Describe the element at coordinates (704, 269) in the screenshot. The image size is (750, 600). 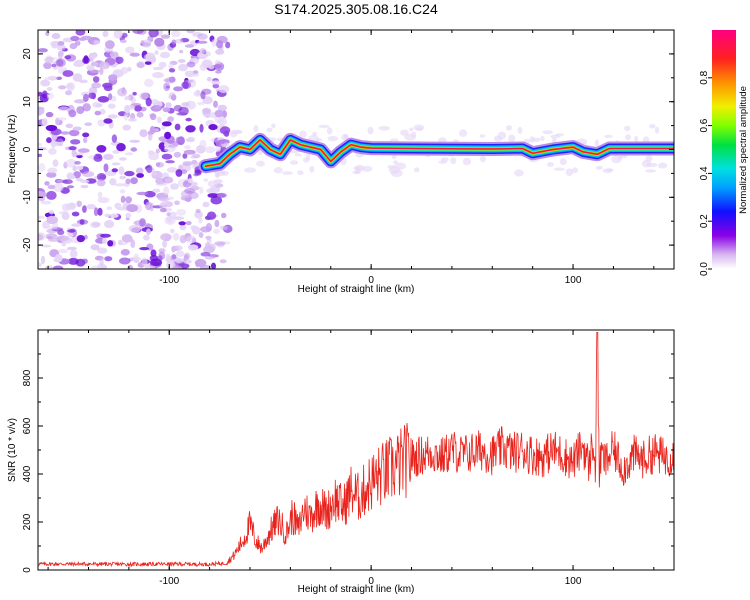
I see `colorbar-tick-label: 0.0` at that location.